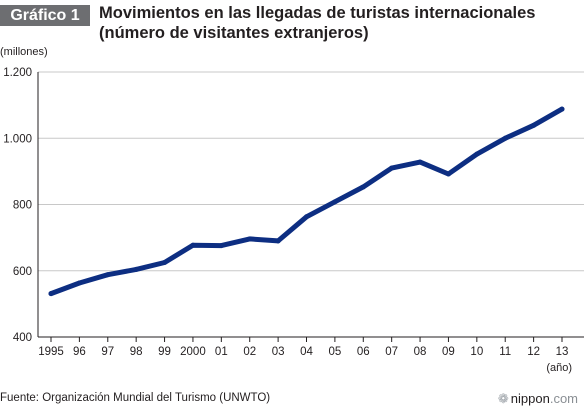  I want to click on x-tick-label: 13, so click(562, 352).